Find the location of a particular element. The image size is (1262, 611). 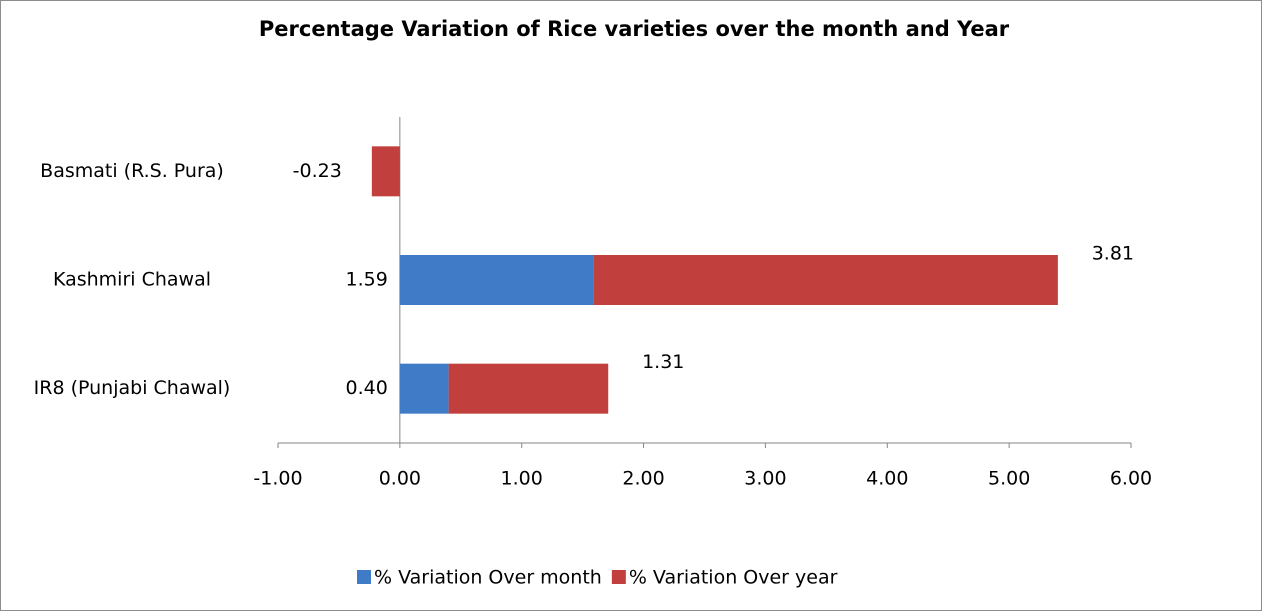

y-tick-label: Kashmiri Chawal is located at coordinates (132, 280).